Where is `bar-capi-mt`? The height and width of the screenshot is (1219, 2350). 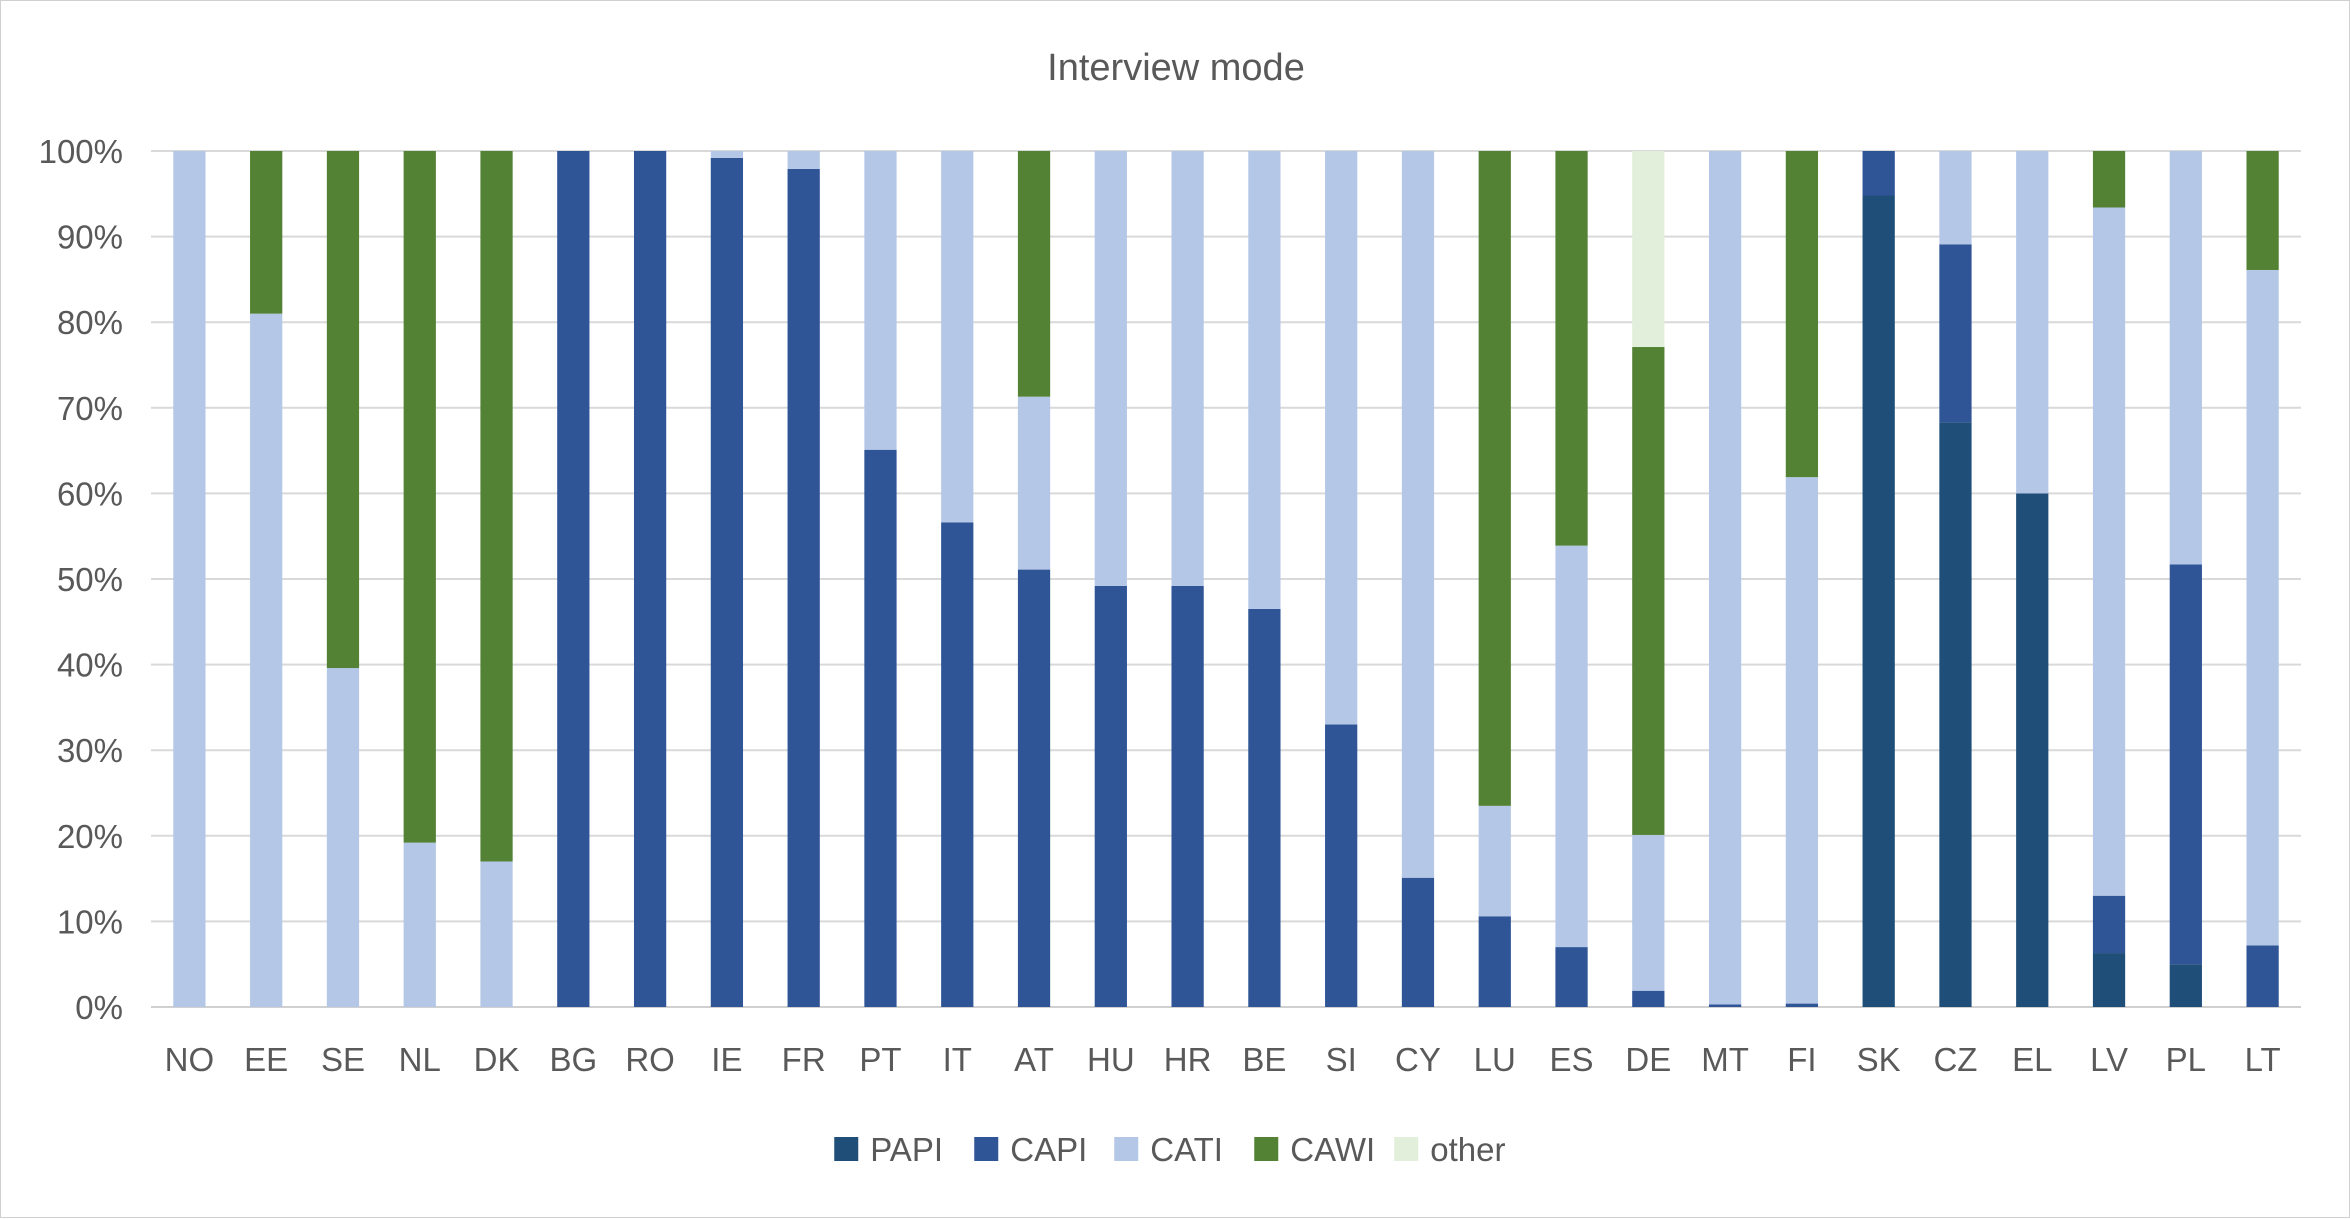
bar-capi-mt is located at coordinates (1725, 1005).